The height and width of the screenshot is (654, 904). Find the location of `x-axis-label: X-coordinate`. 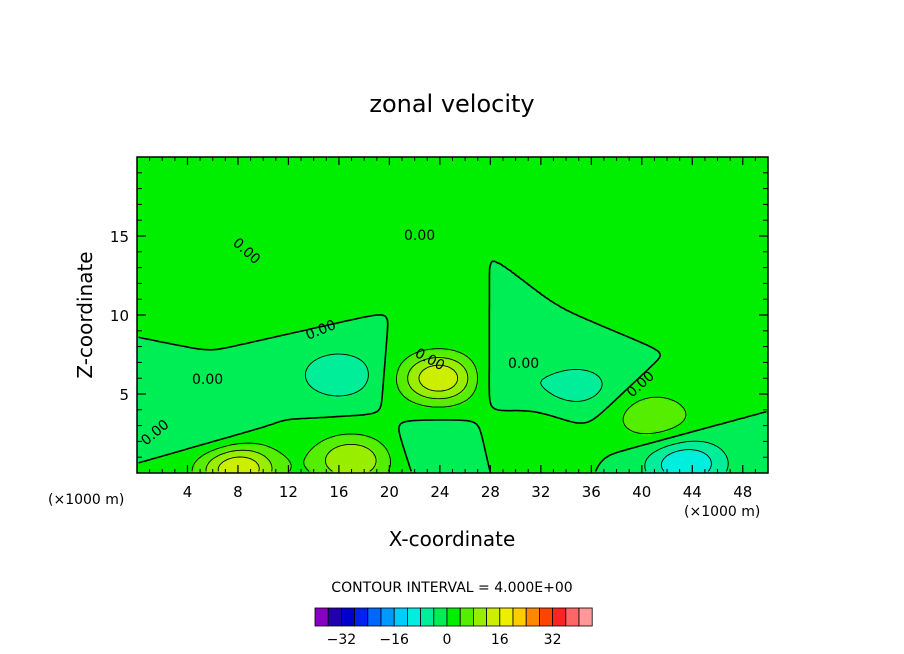

x-axis-label: X-coordinate is located at coordinates (452, 539).